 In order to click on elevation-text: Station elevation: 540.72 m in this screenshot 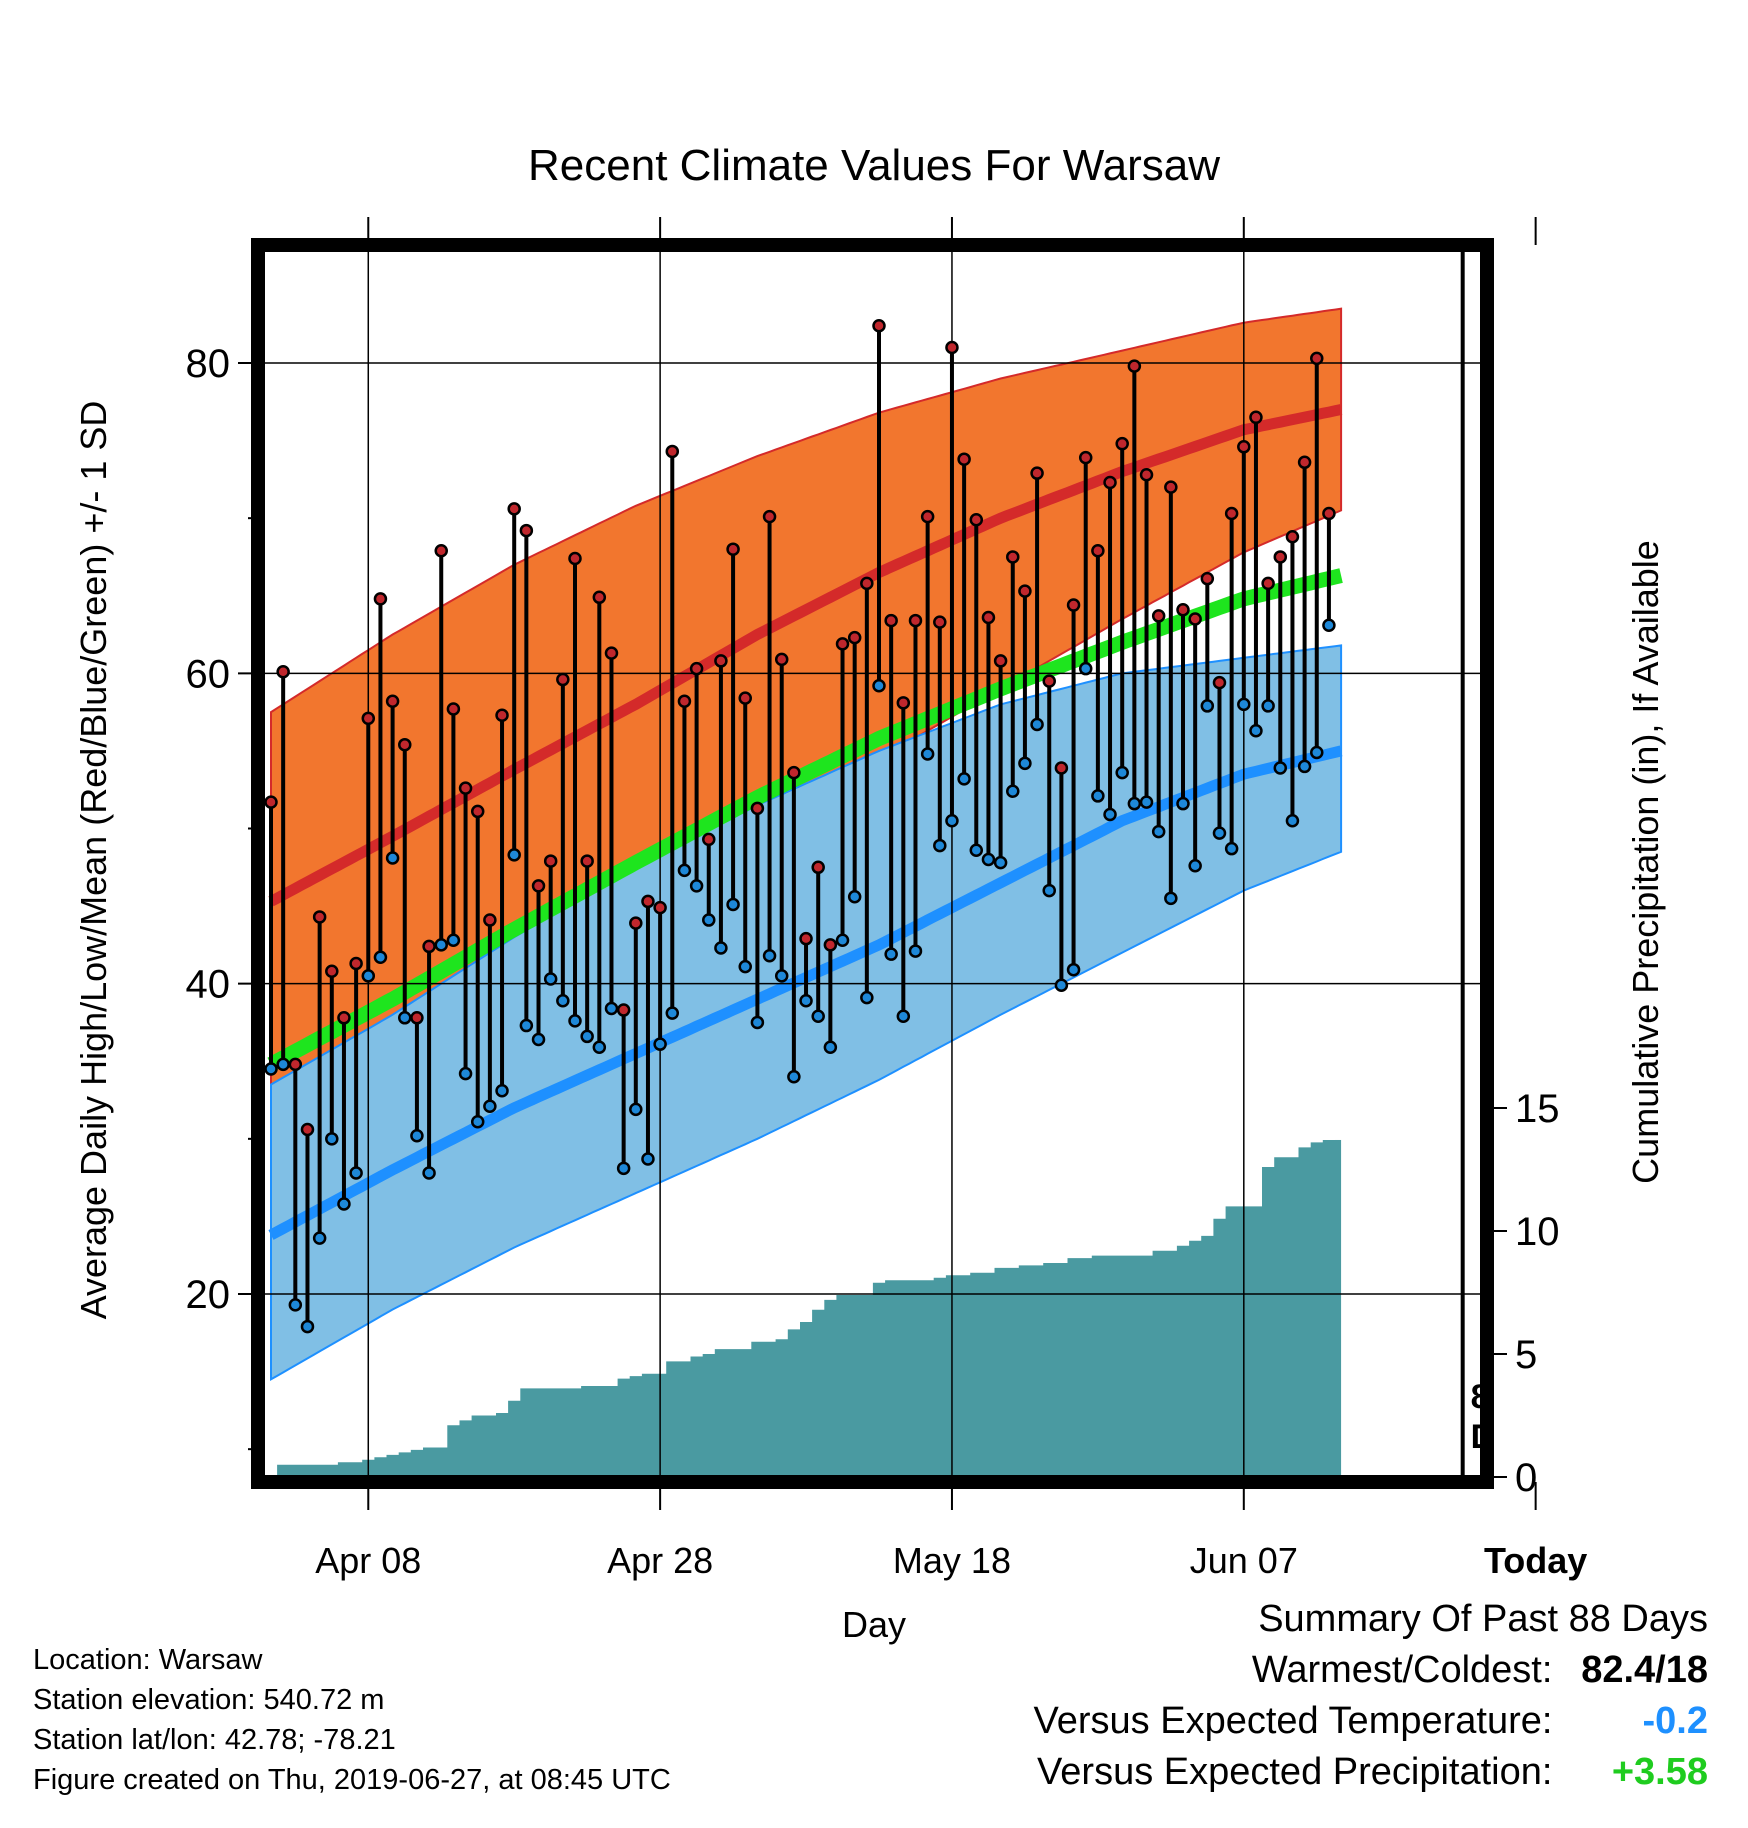, I will do `click(209, 1700)`.